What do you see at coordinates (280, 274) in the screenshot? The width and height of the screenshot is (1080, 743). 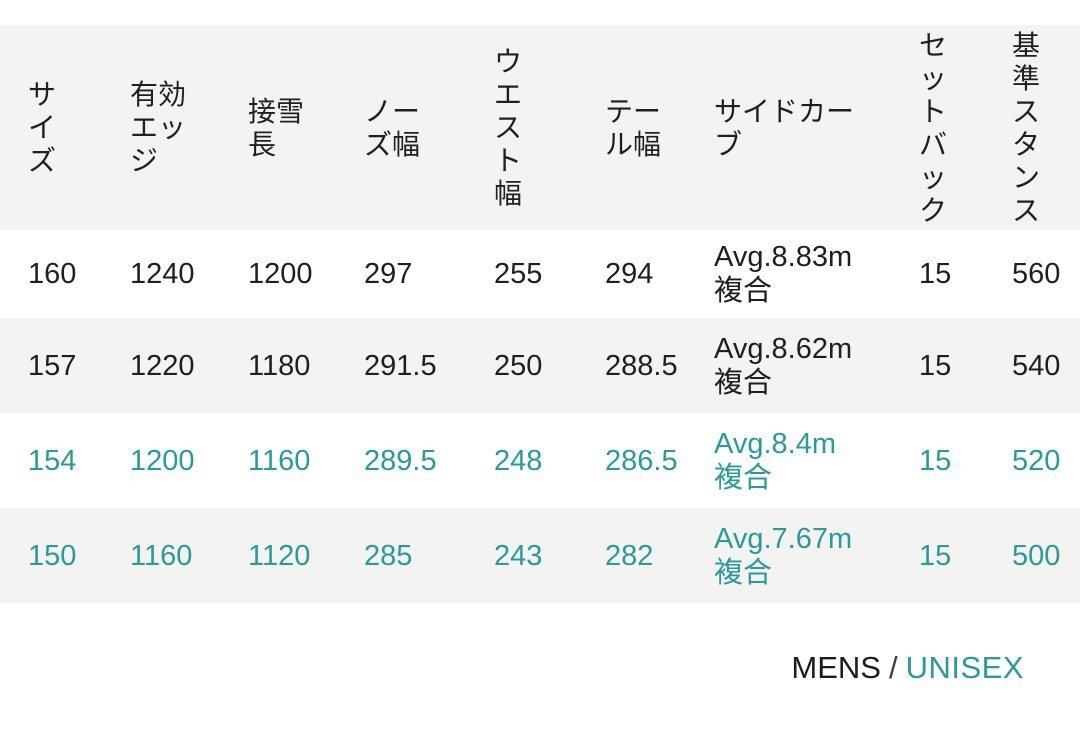 I see `cell-contact-length: 1200` at bounding box center [280, 274].